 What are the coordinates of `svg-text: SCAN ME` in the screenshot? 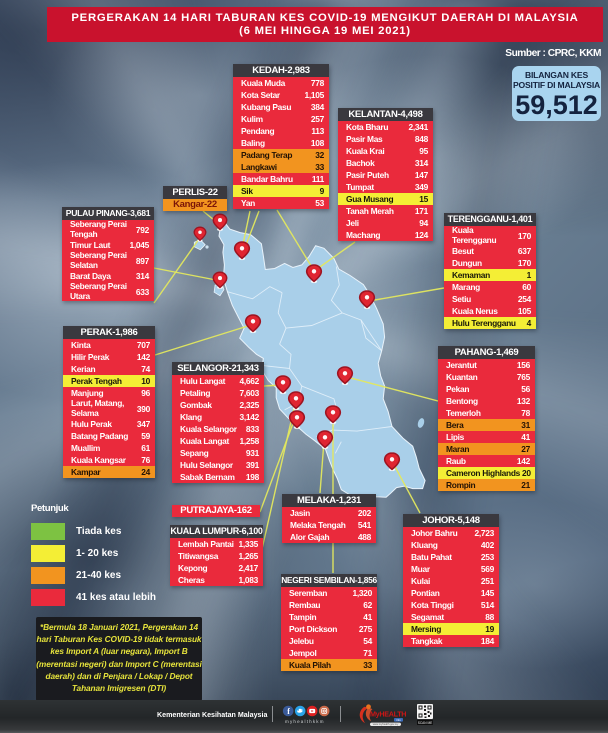 It's located at (425, 722).